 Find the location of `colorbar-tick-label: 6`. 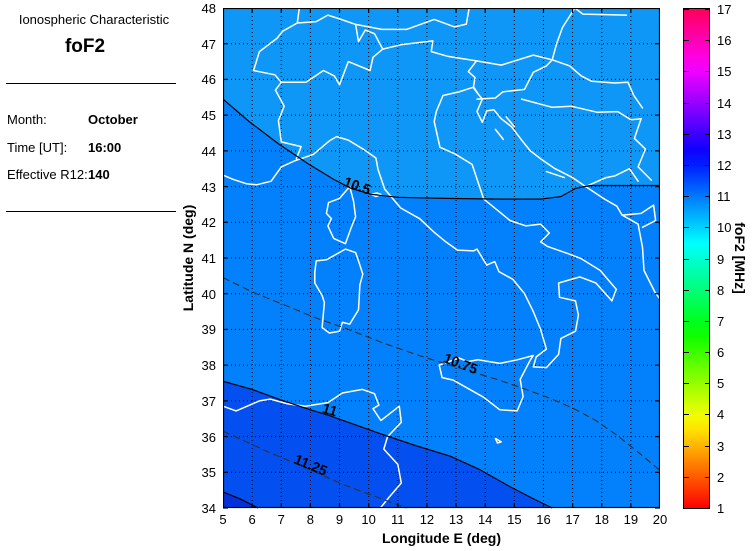

colorbar-tick-label: 6 is located at coordinates (721, 352).